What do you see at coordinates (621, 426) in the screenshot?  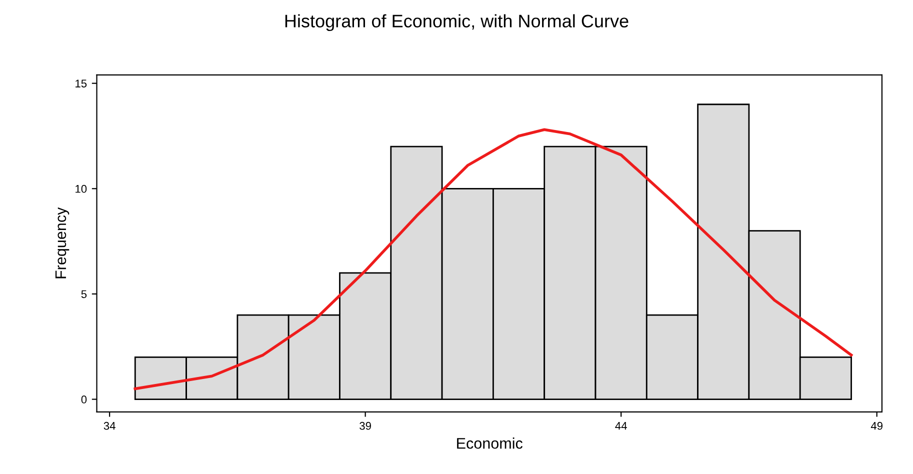 I see `x-tick-label: 44` at bounding box center [621, 426].